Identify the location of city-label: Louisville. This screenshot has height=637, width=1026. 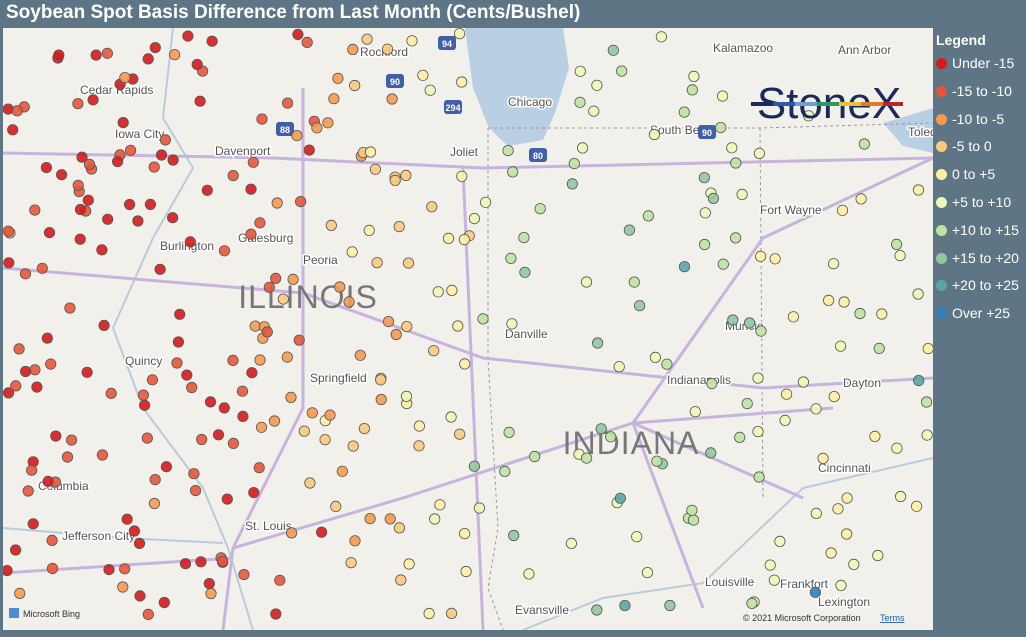
(730, 582).